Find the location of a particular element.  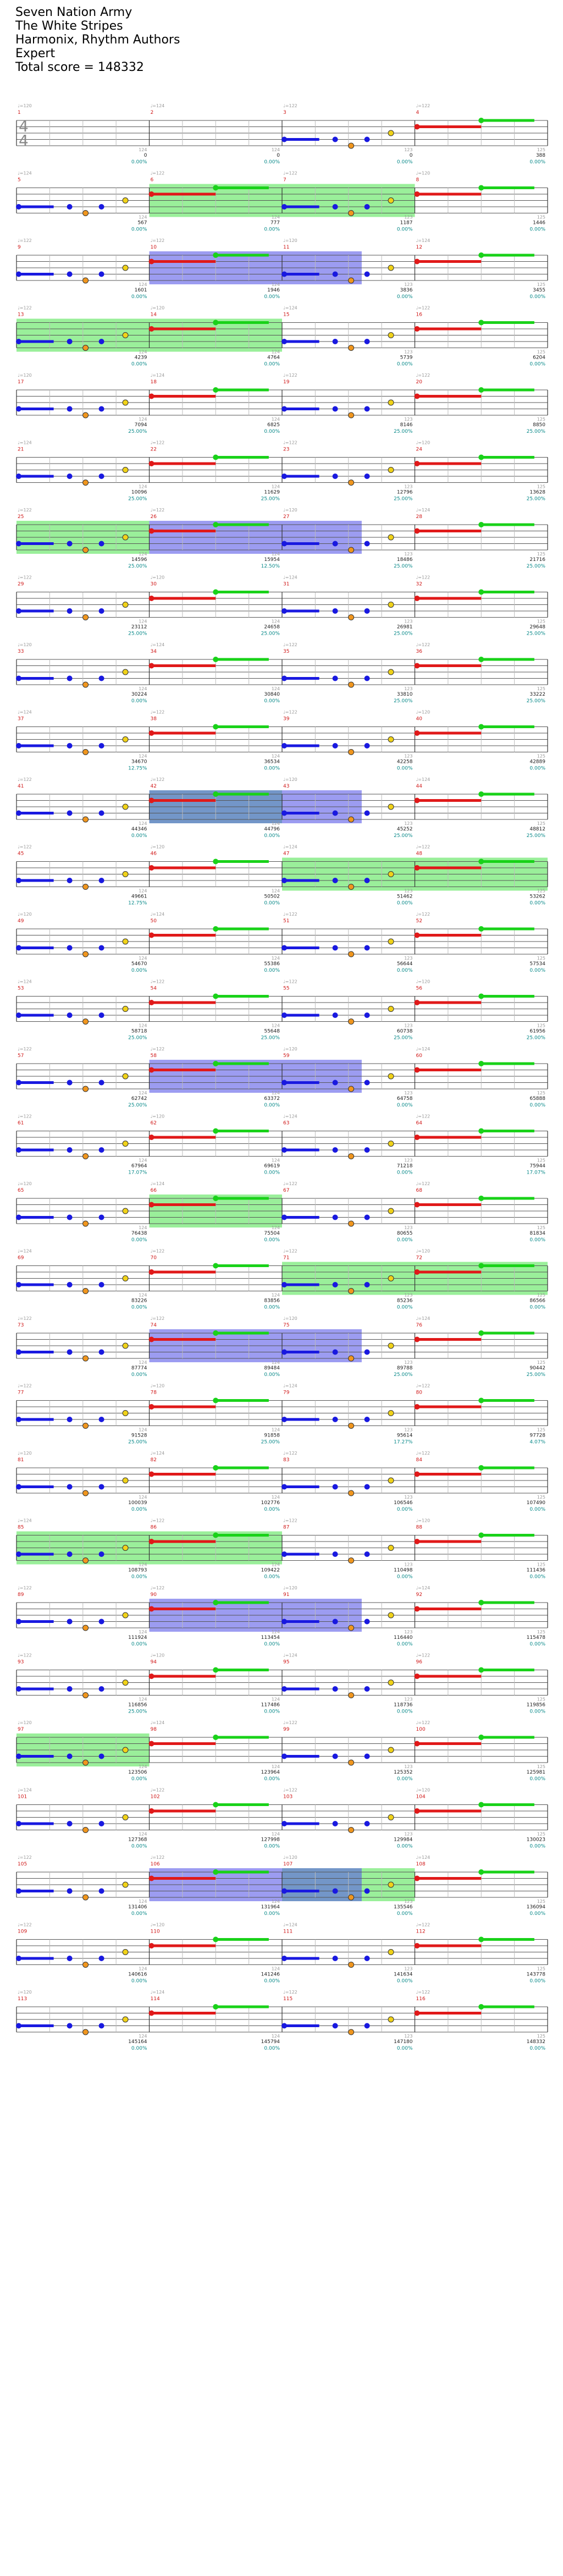

measure-number: 106 is located at coordinates (156, 1864).